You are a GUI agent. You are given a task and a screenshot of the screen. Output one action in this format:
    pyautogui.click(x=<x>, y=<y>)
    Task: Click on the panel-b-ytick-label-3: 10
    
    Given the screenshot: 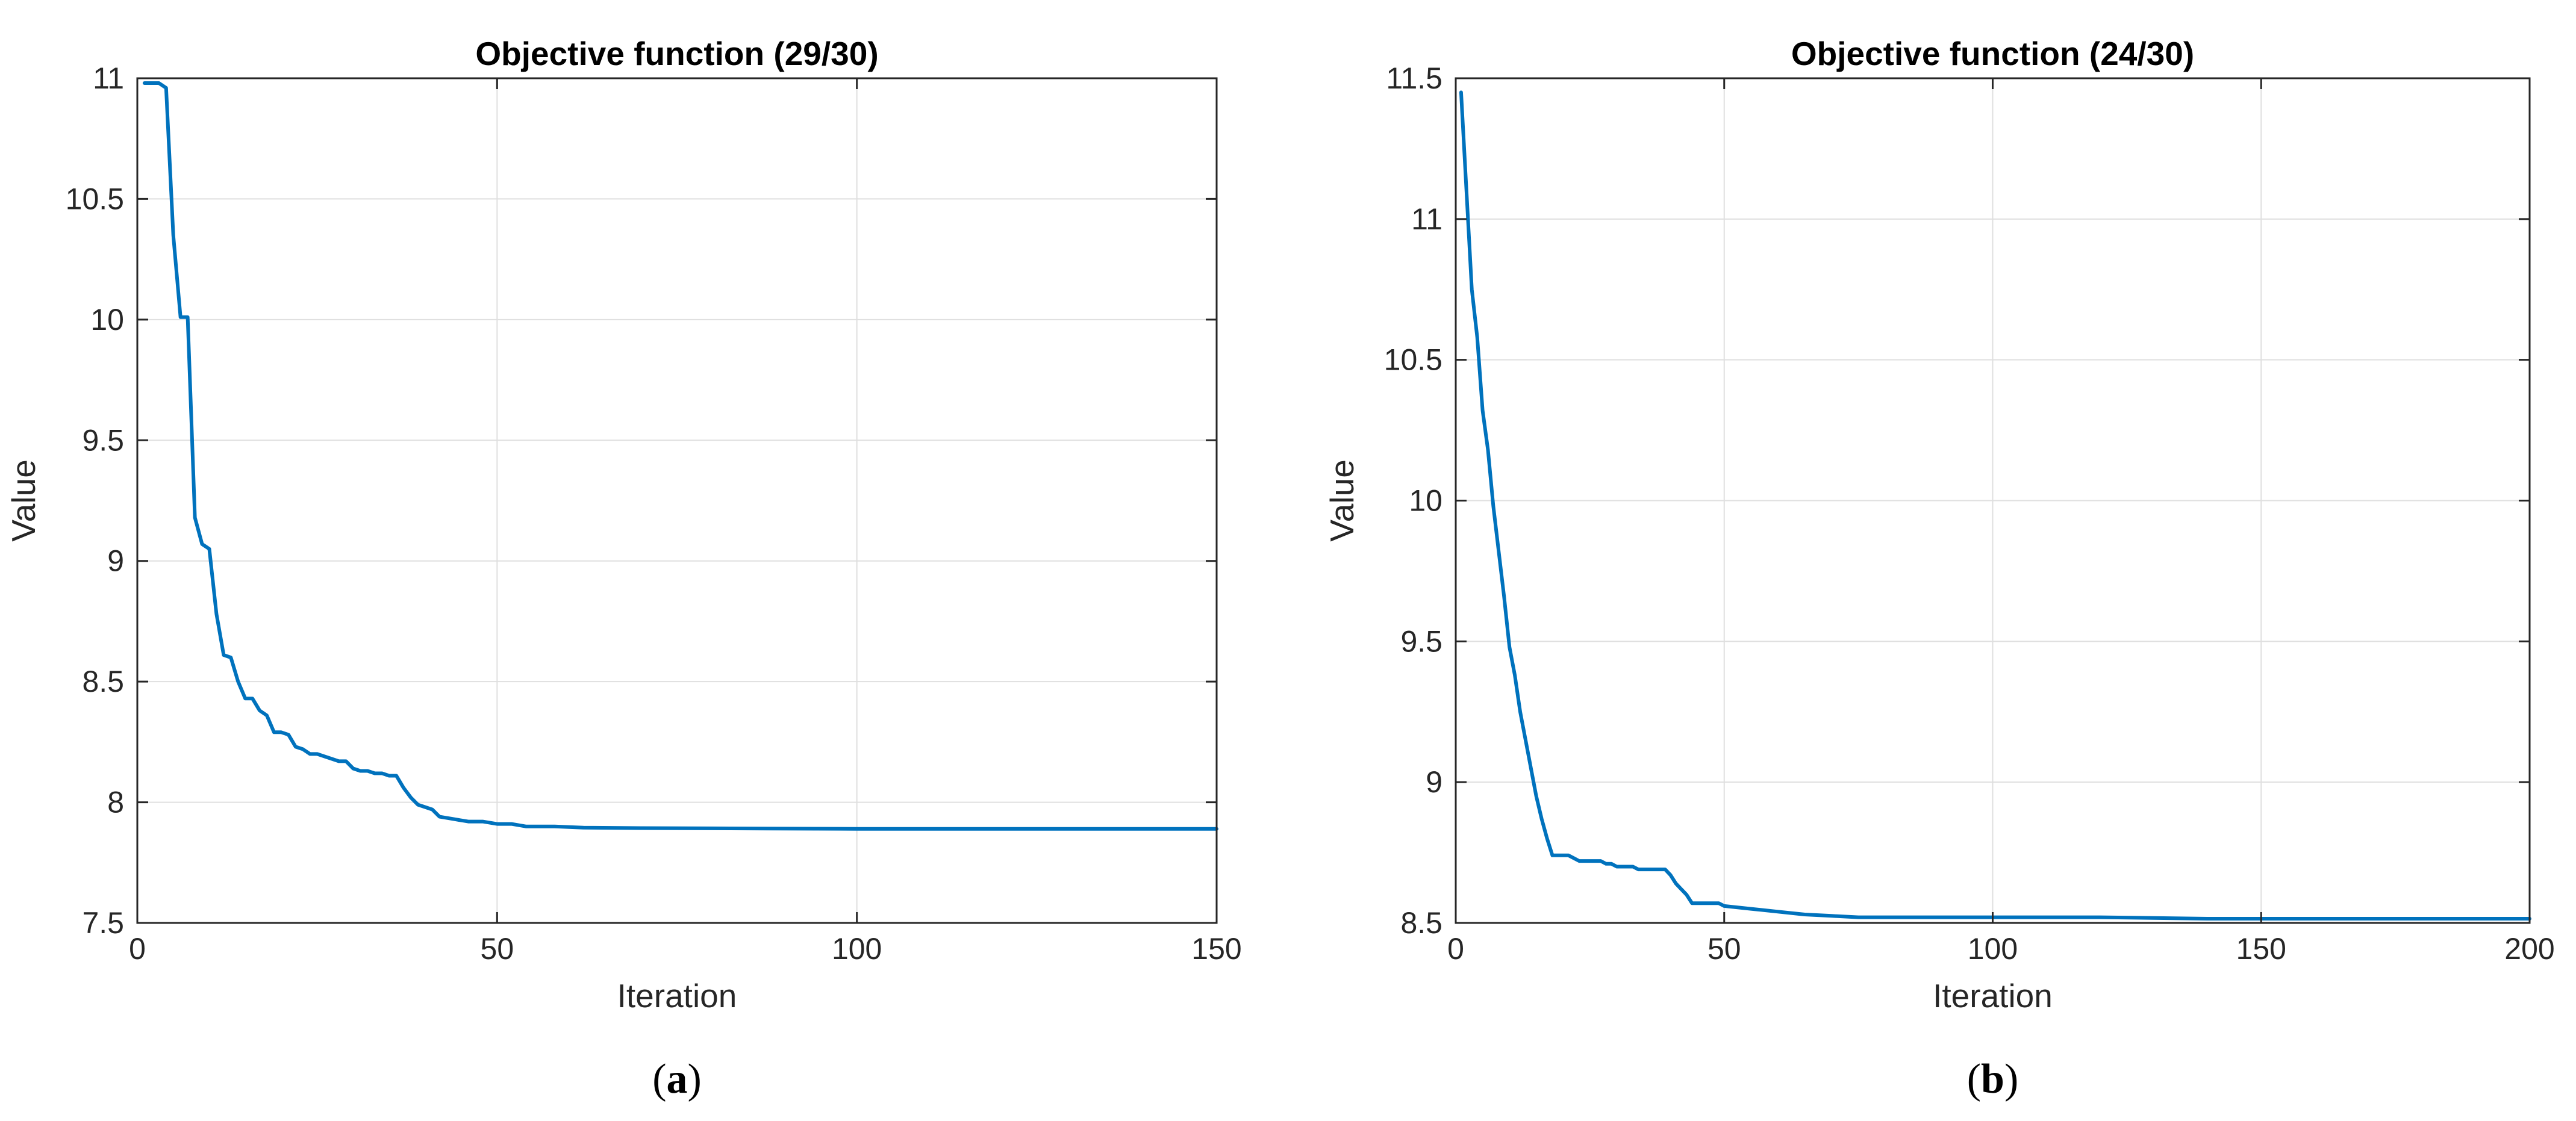 What is the action you would take?
    pyautogui.click(x=1425, y=501)
    